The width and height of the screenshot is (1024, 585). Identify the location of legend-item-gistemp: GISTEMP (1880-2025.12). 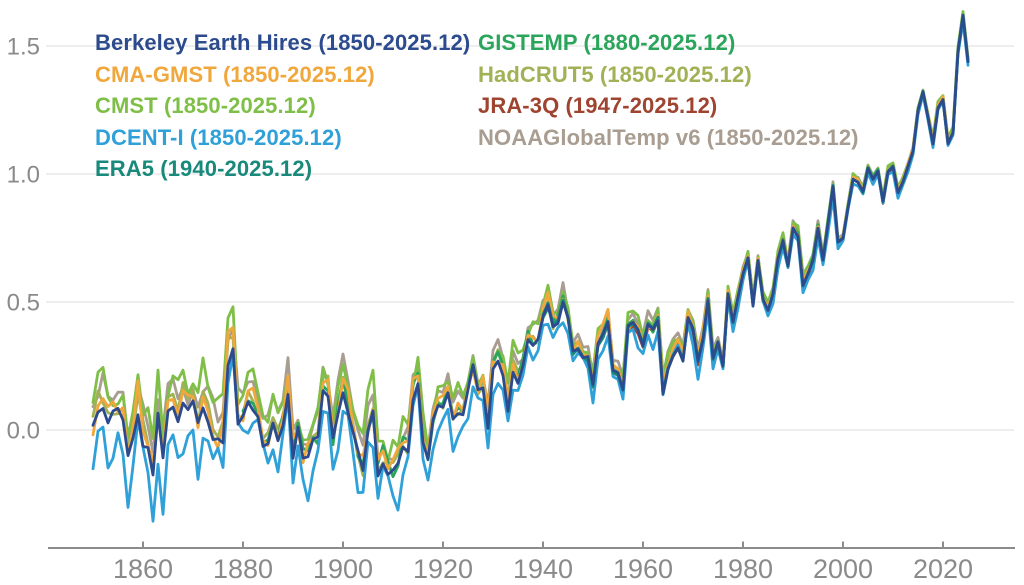
(607, 42).